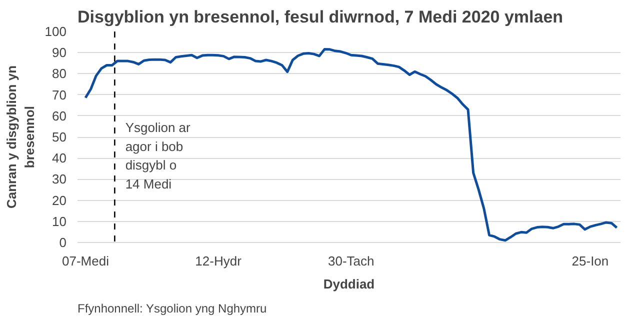 The width and height of the screenshot is (633, 326). Describe the element at coordinates (59, 179) in the screenshot. I see `y-tick-label: 30` at that location.